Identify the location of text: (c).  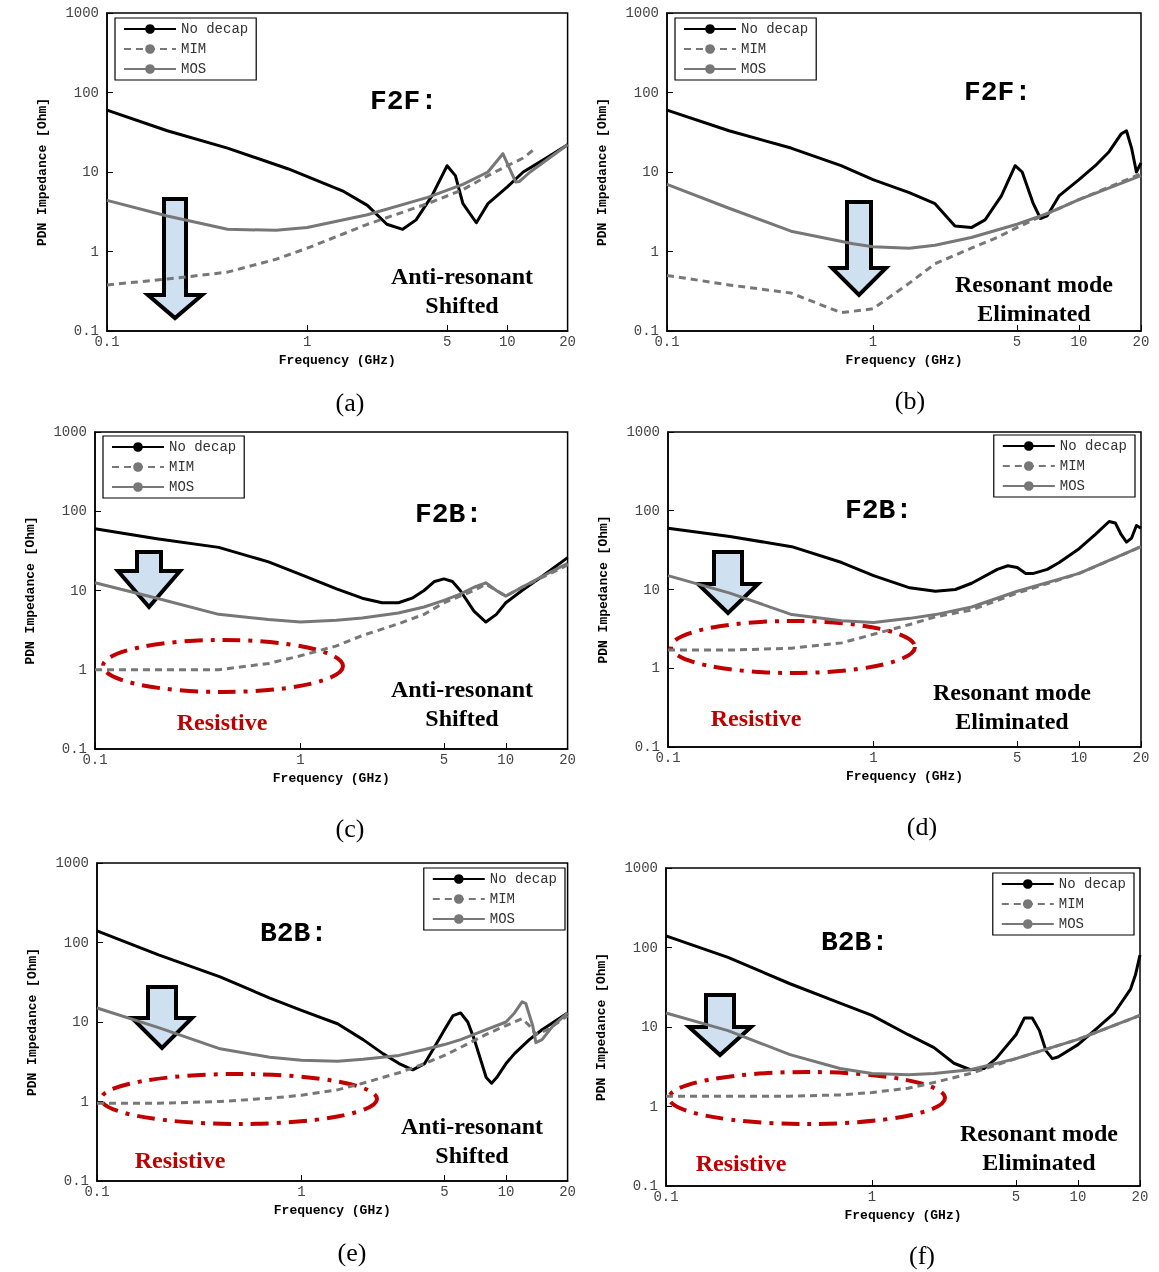
(350, 828).